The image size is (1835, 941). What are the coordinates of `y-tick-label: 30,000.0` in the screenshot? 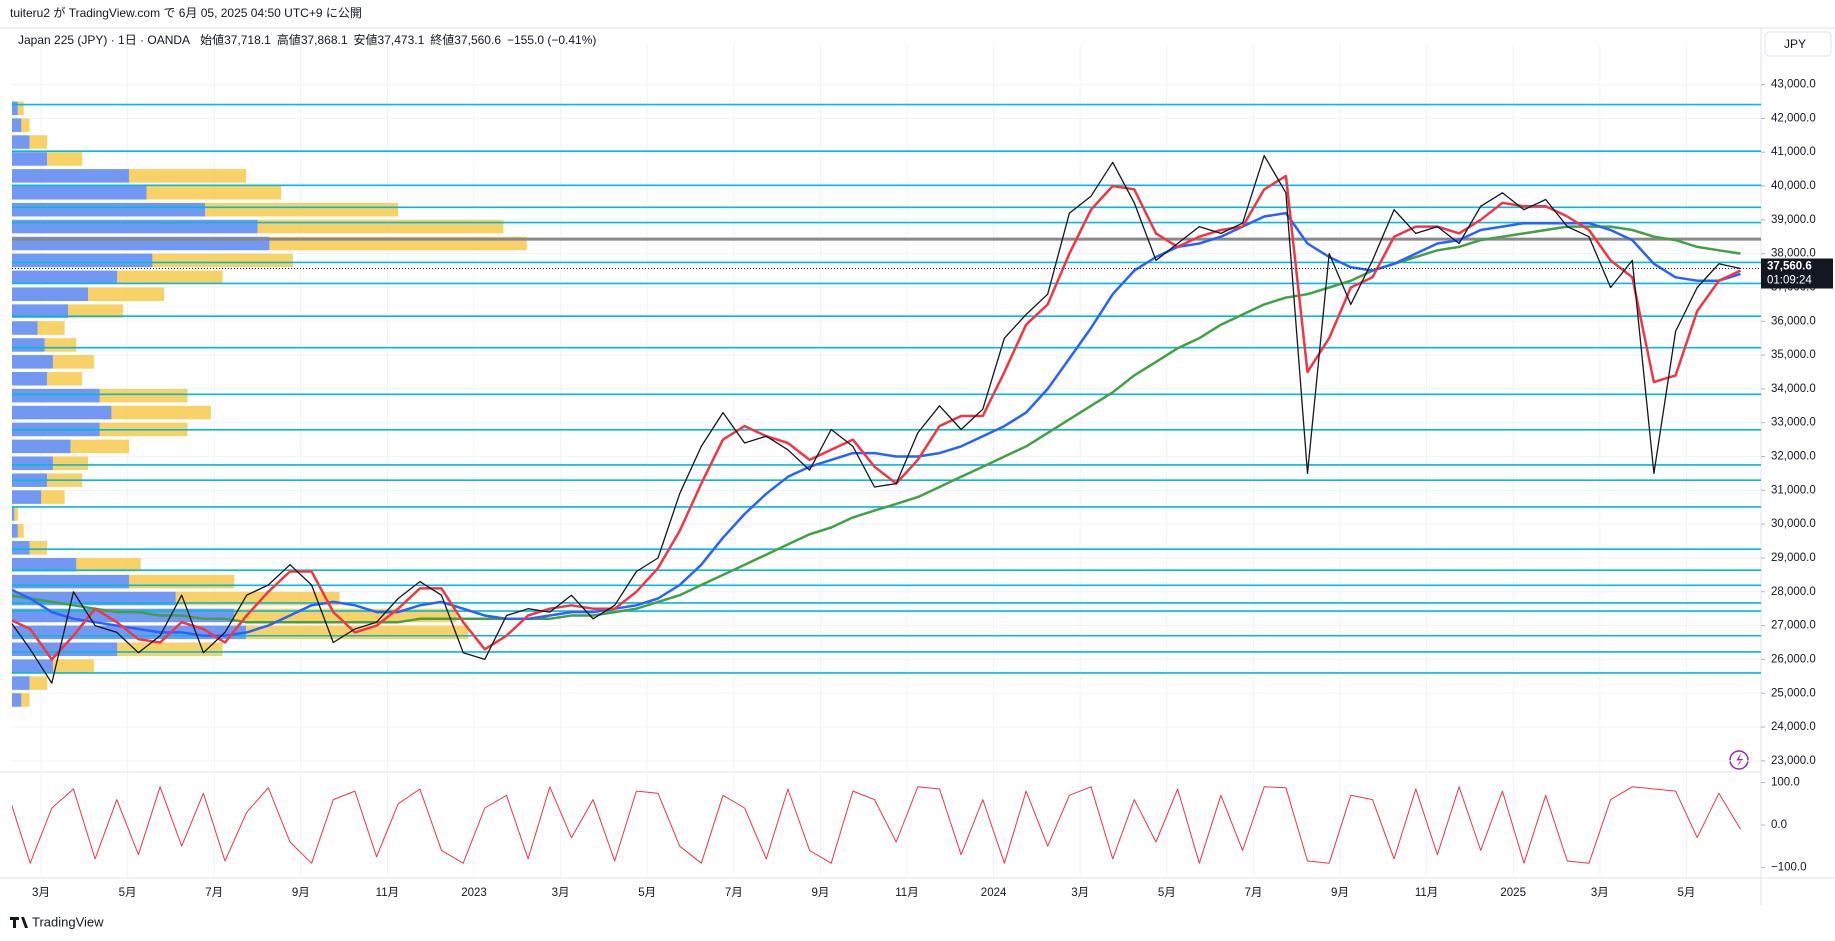 It's located at (1793, 524).